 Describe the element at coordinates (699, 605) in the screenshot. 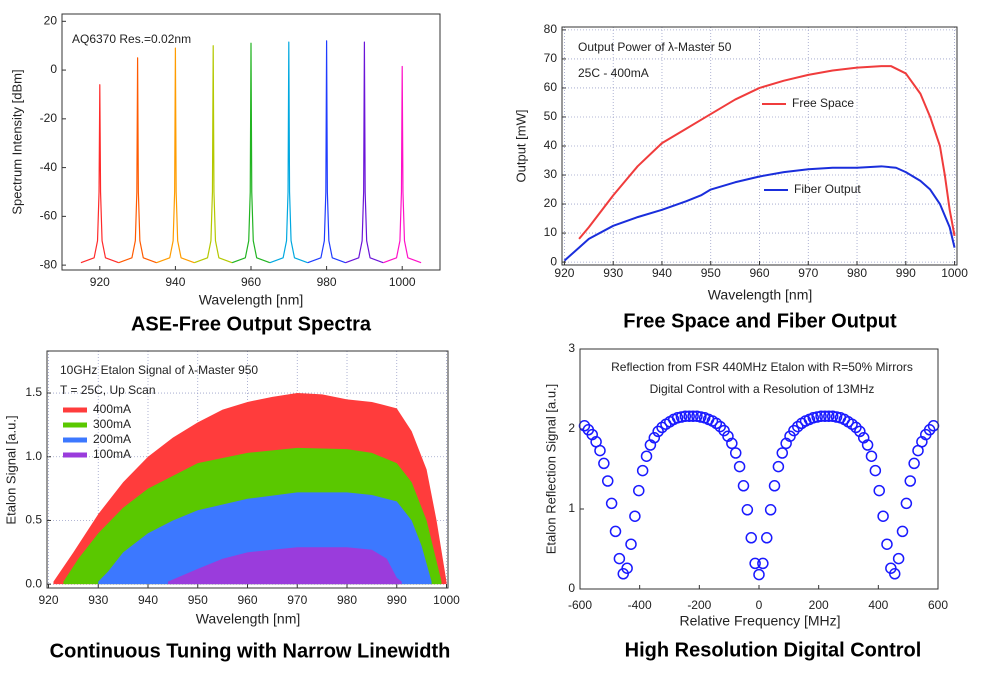

I see `x-tick-label: -200` at that location.